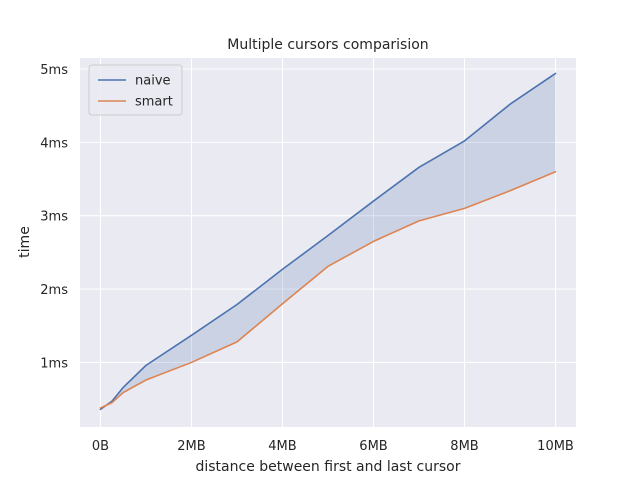 The height and width of the screenshot is (480, 640). I want to click on x-tick-label: 8MB, so click(464, 446).